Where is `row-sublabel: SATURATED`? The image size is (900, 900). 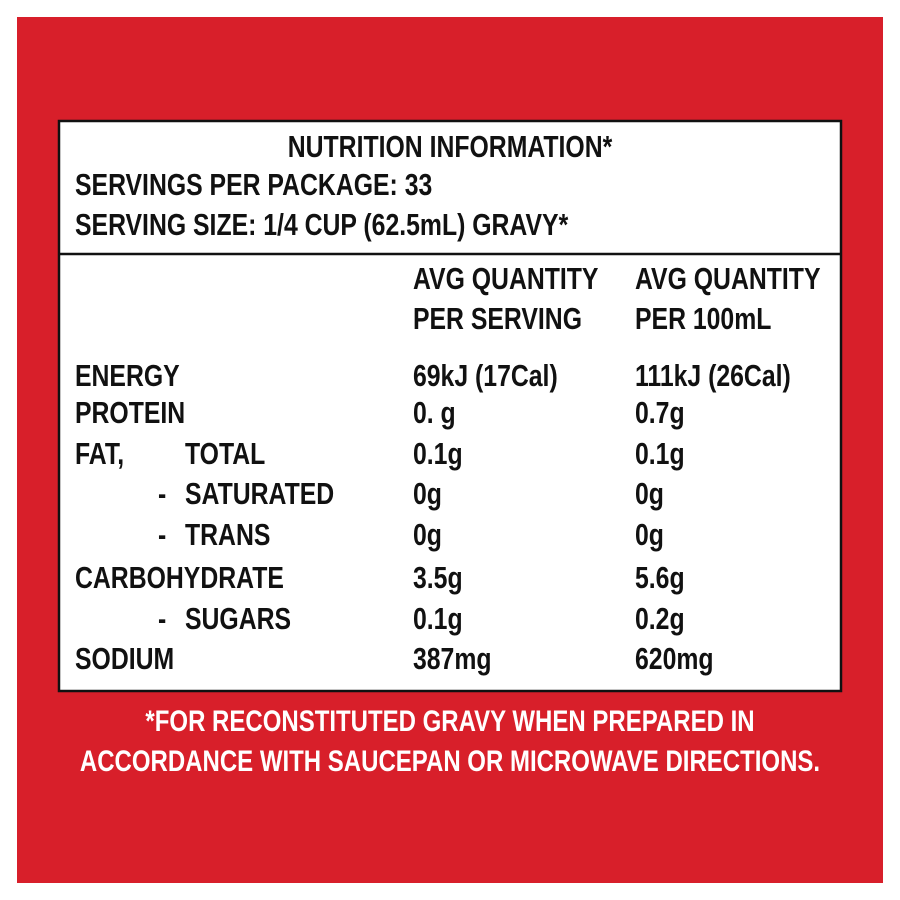 row-sublabel: SATURATED is located at coordinates (259, 494).